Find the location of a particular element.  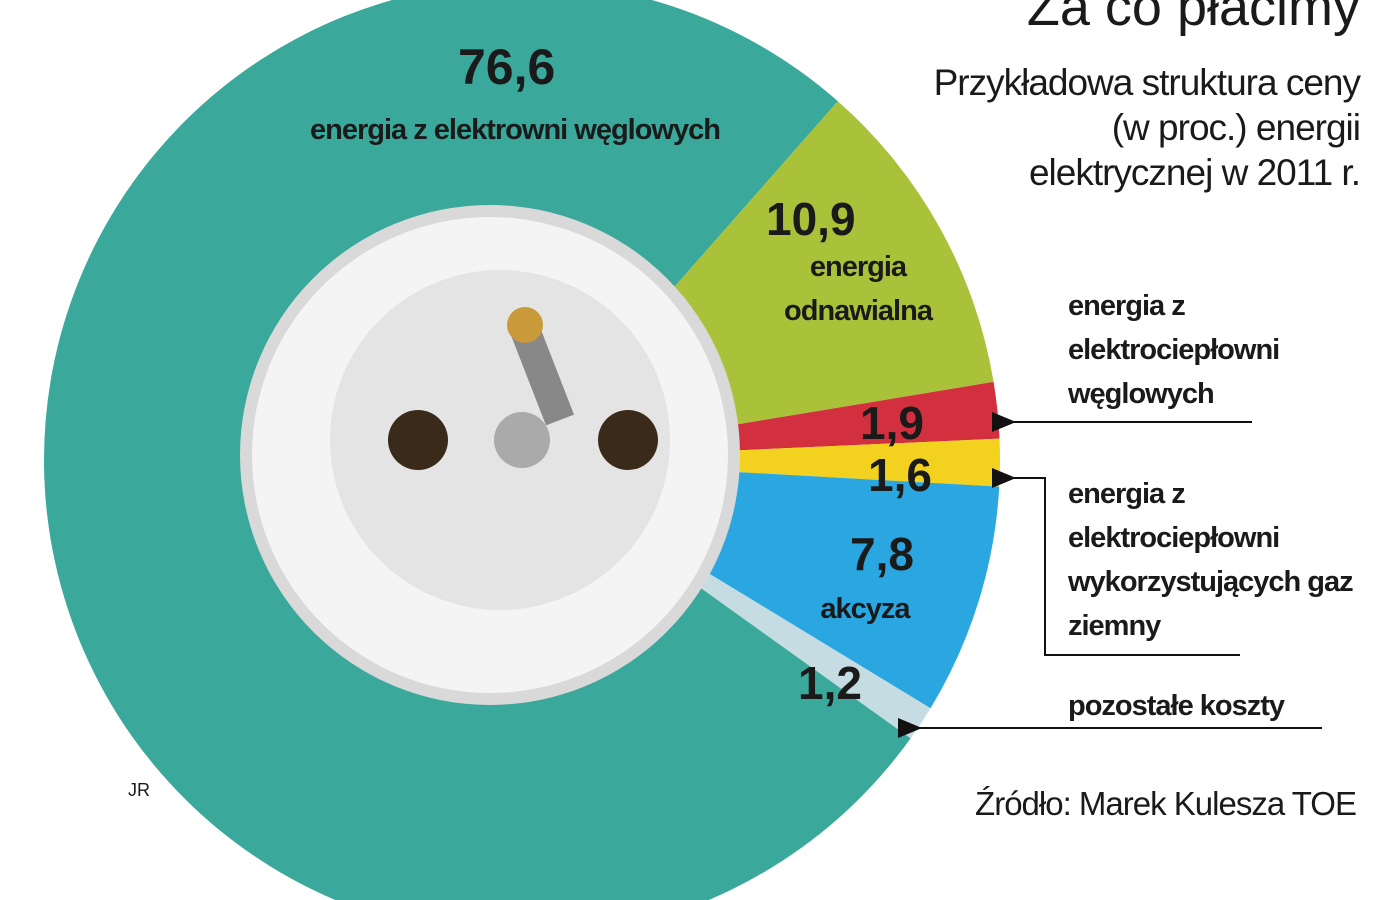

category-label: energia z elektrowni węglowych is located at coordinates (515, 130).